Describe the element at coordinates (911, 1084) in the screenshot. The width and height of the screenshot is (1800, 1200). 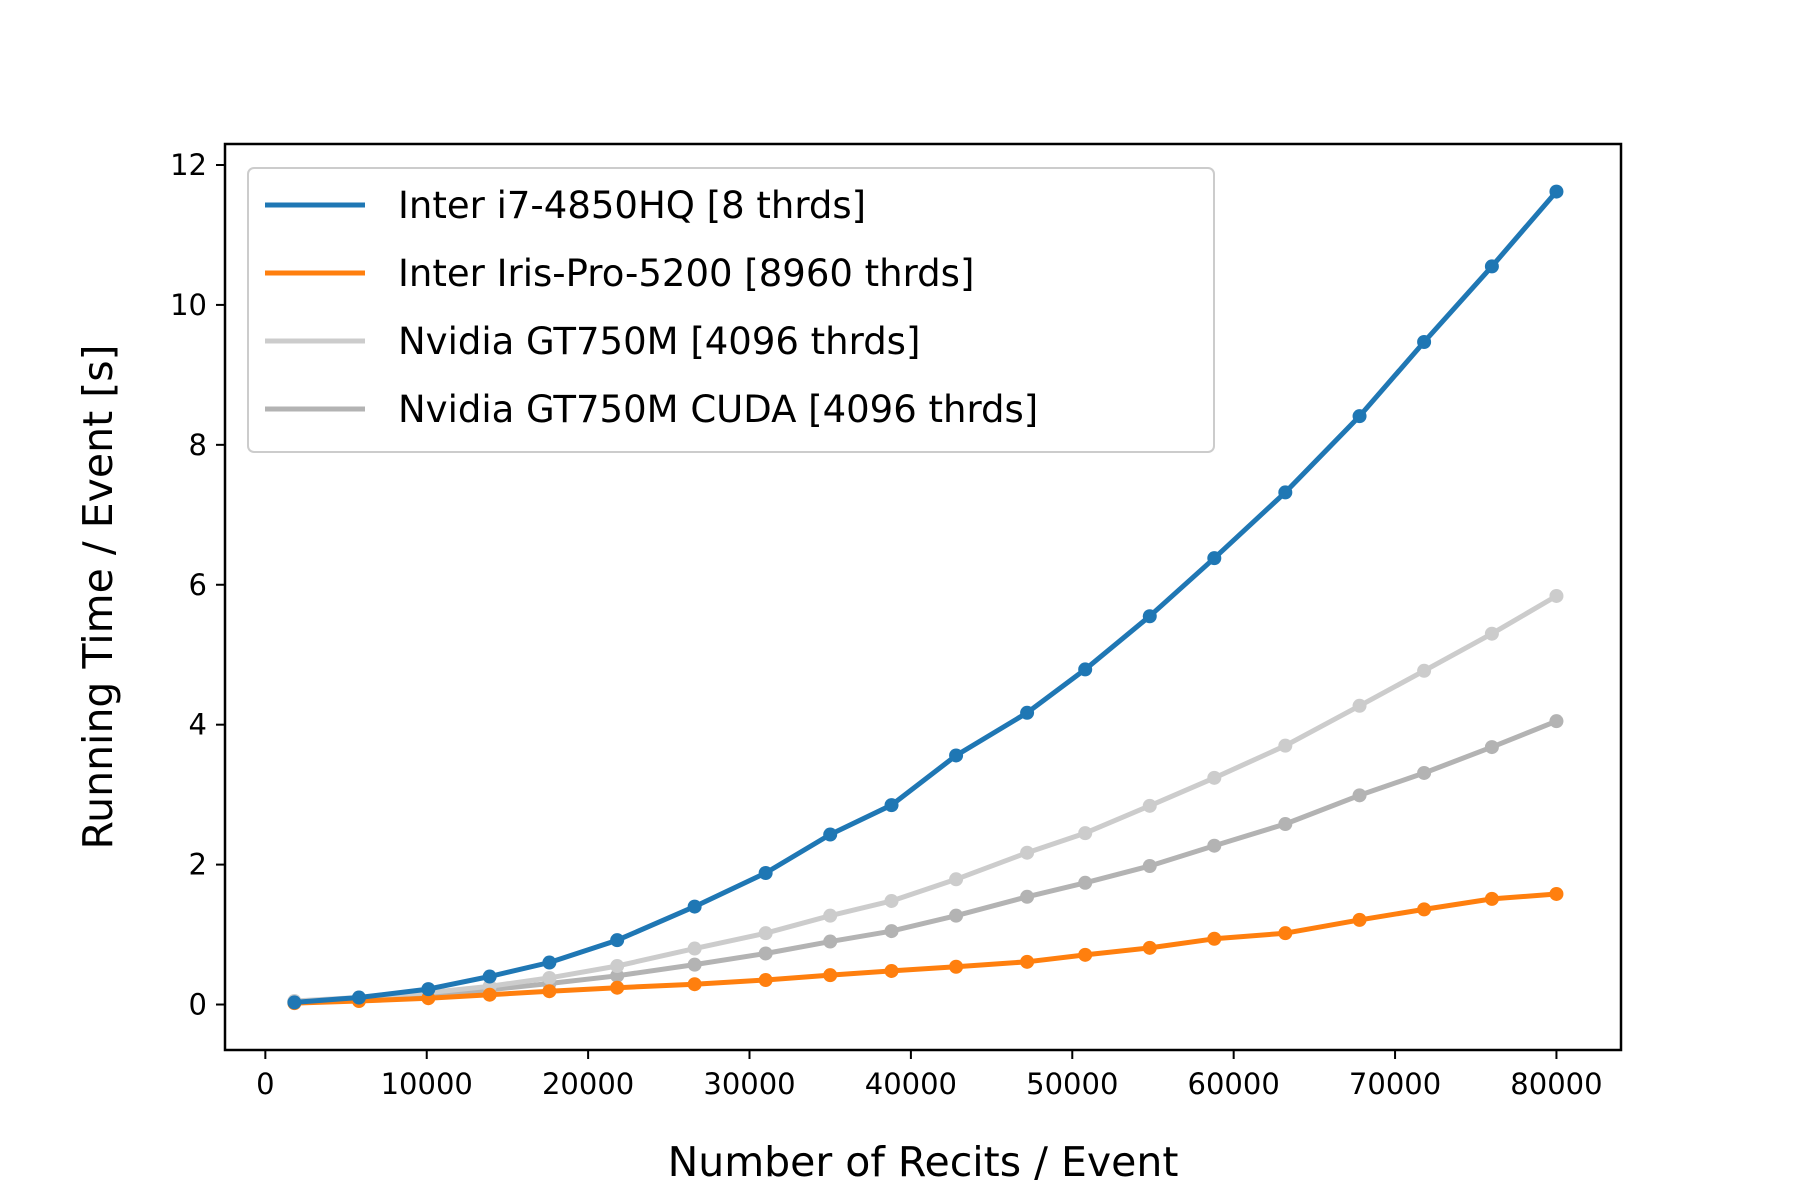
I see `x-tick-label: 40000` at that location.